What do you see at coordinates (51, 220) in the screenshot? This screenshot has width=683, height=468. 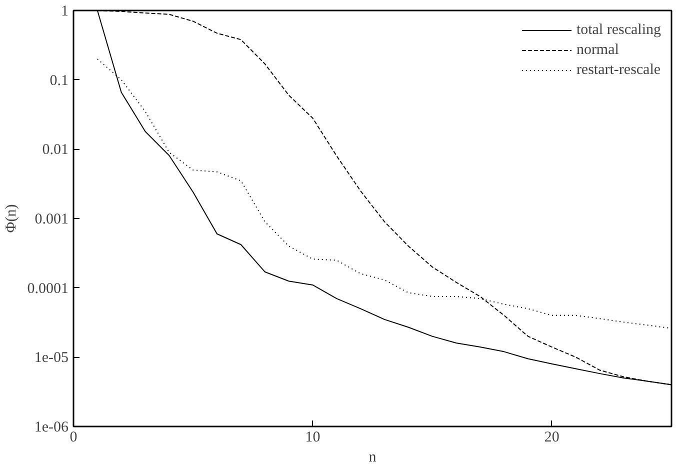 I see `y-tick-label: 0.001` at bounding box center [51, 220].